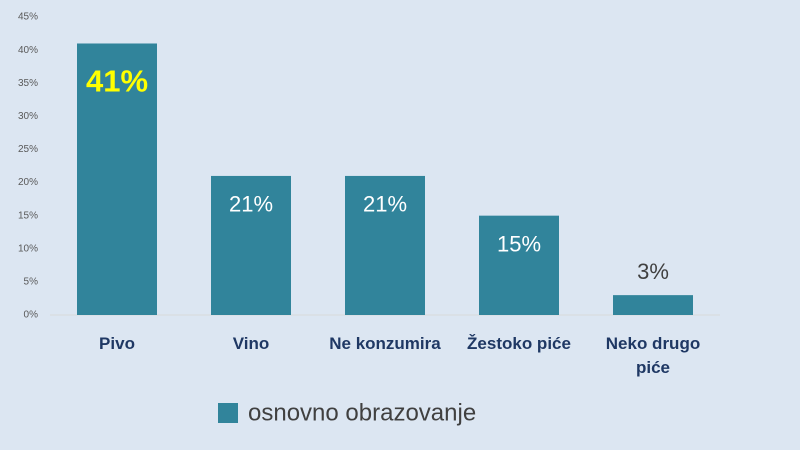 The height and width of the screenshot is (450, 800). I want to click on y-tick-label: 30%, so click(28, 116).